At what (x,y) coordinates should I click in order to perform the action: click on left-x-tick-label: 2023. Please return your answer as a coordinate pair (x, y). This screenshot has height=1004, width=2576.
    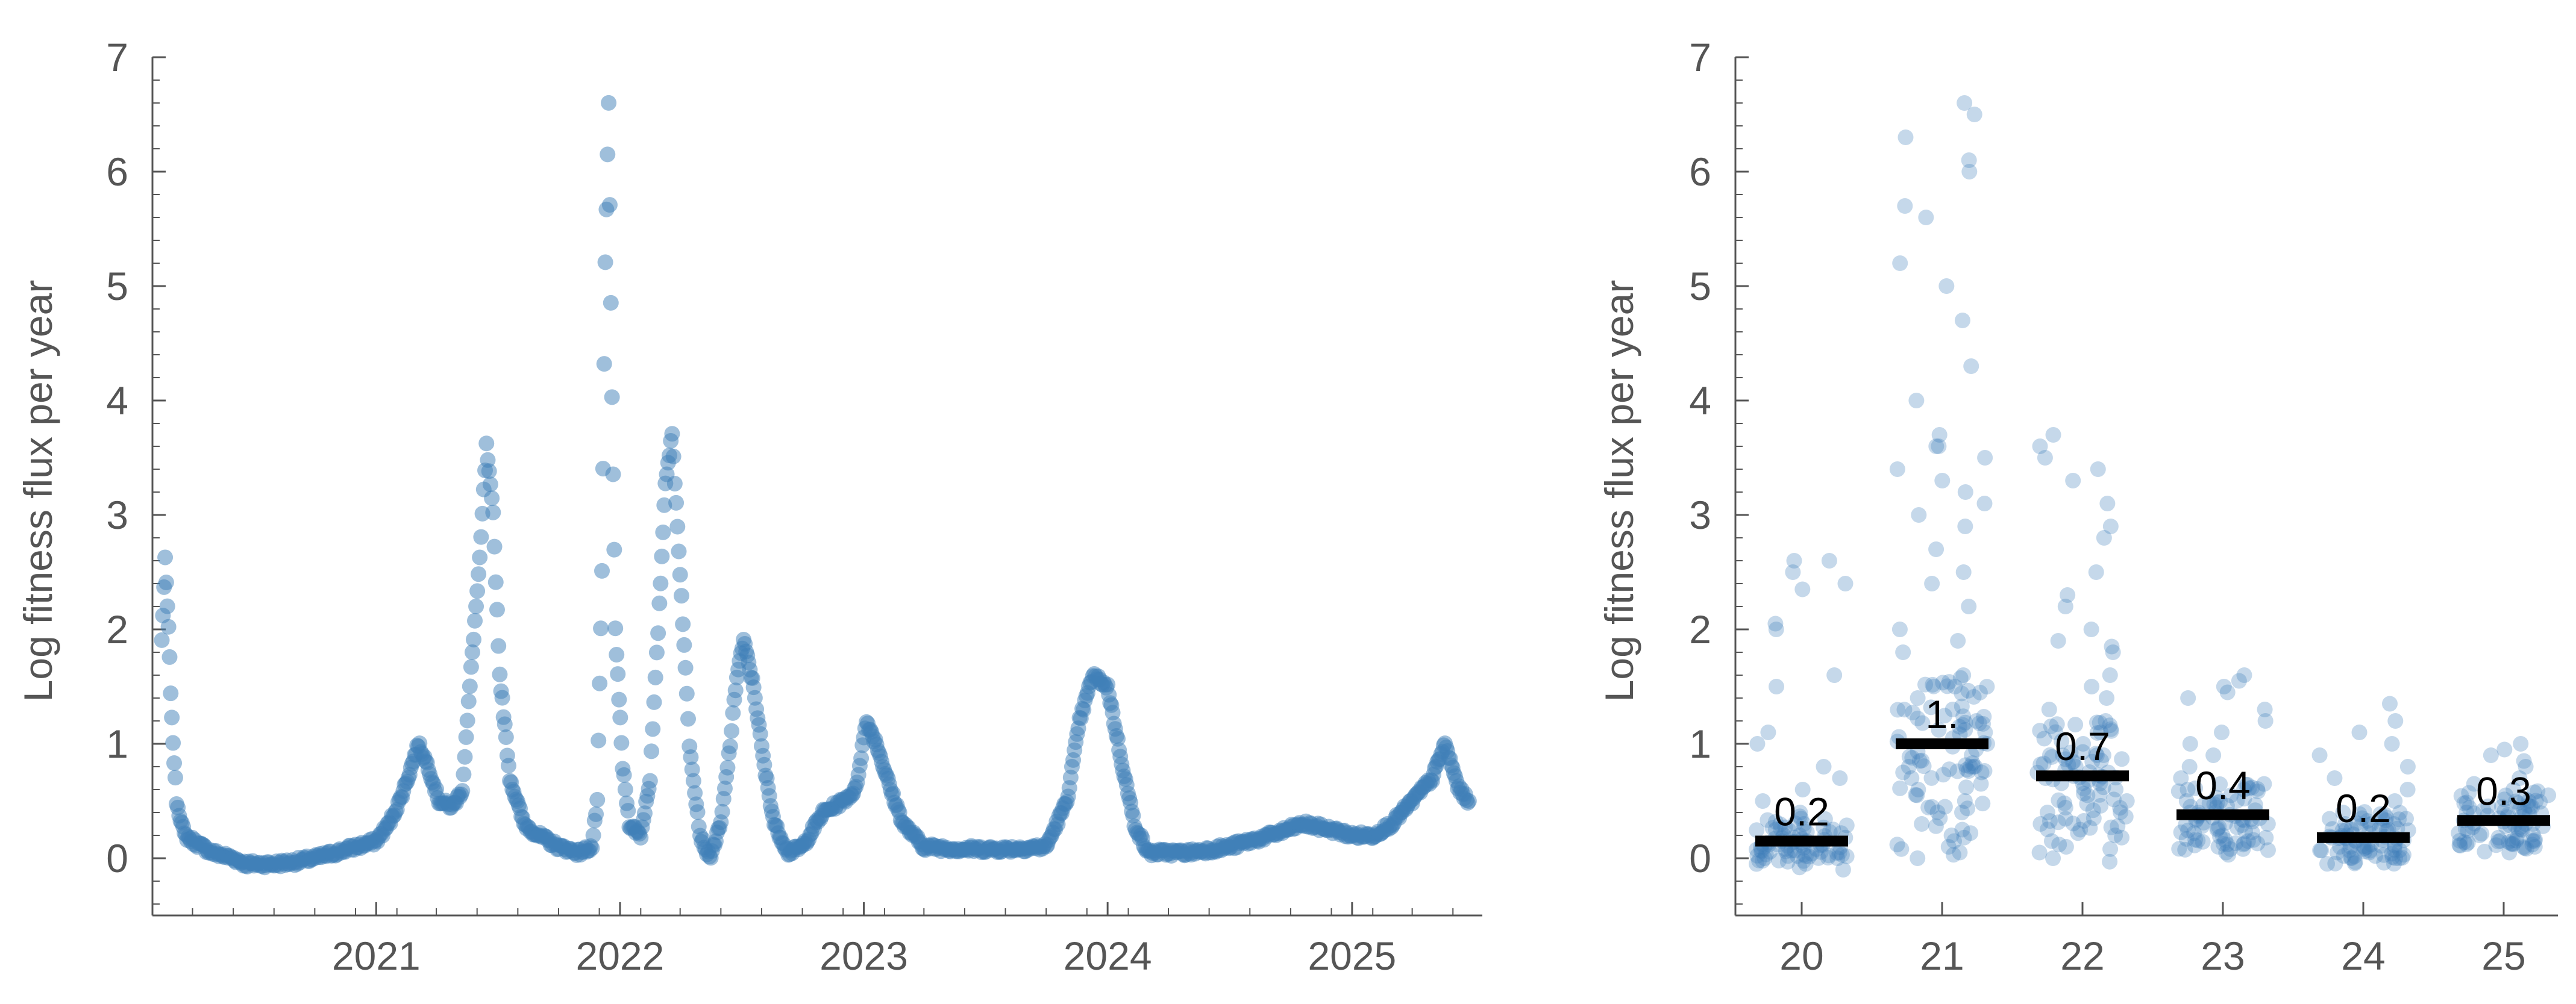
    Looking at the image, I should click on (863, 956).